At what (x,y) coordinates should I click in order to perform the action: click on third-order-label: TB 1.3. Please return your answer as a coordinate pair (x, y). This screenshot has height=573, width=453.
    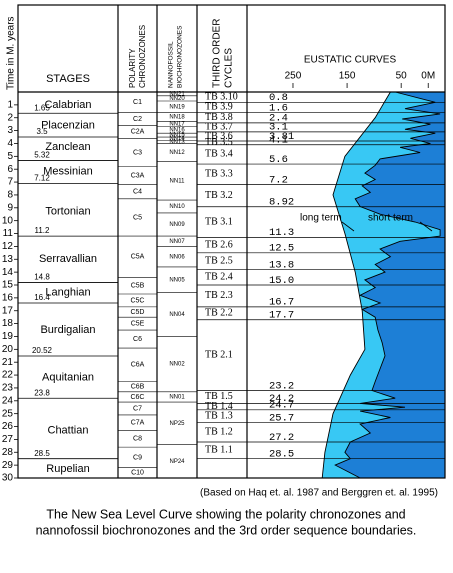
    Looking at the image, I should click on (219, 416).